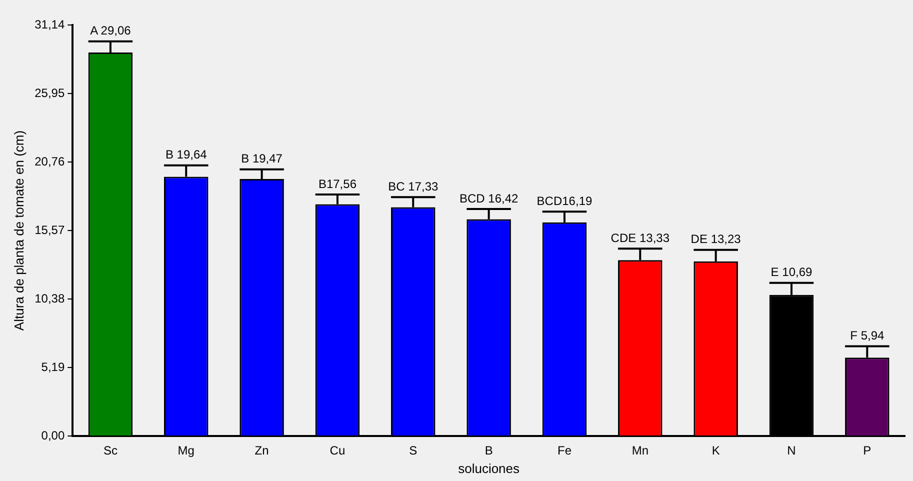  Describe the element at coordinates (564, 451) in the screenshot. I see `x-tick-label: Fe` at that location.